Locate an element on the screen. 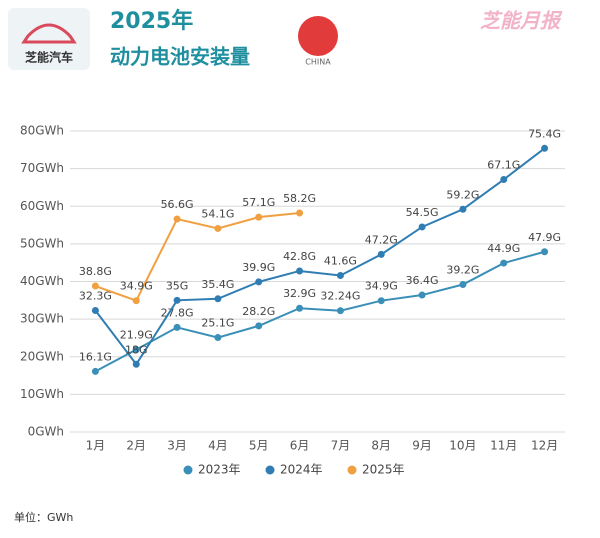 The width and height of the screenshot is (600, 538). x-tick-label: 6月 is located at coordinates (300, 446).